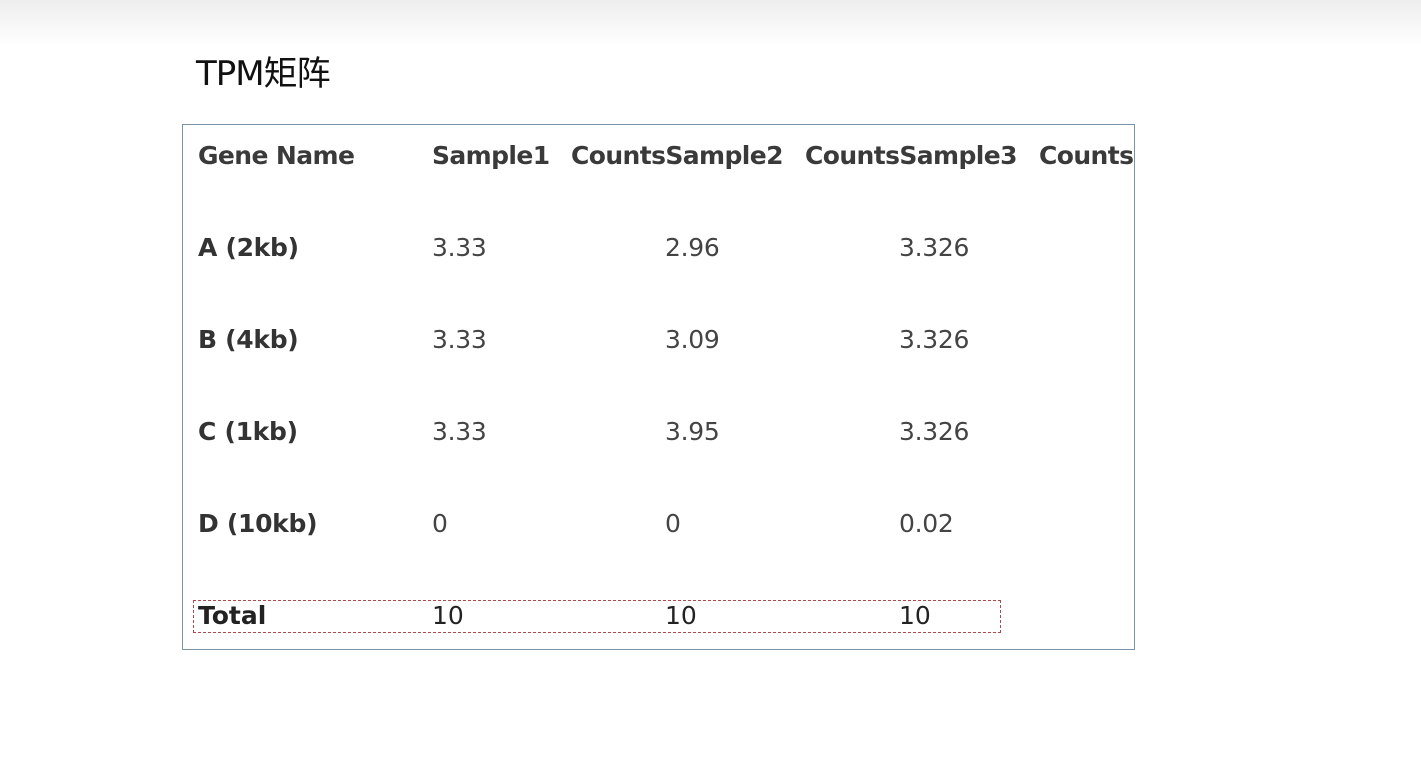  I want to click on top-shade, so click(710, 23).